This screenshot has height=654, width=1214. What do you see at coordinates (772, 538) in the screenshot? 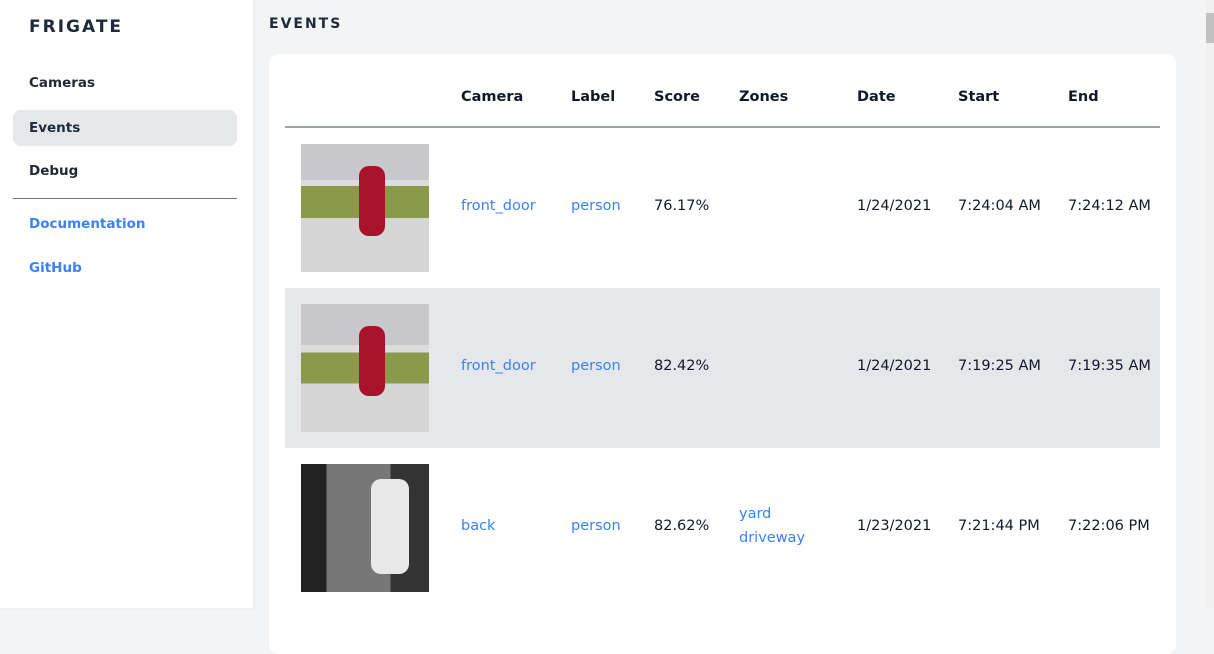
I see `zone-link: driveway` at bounding box center [772, 538].